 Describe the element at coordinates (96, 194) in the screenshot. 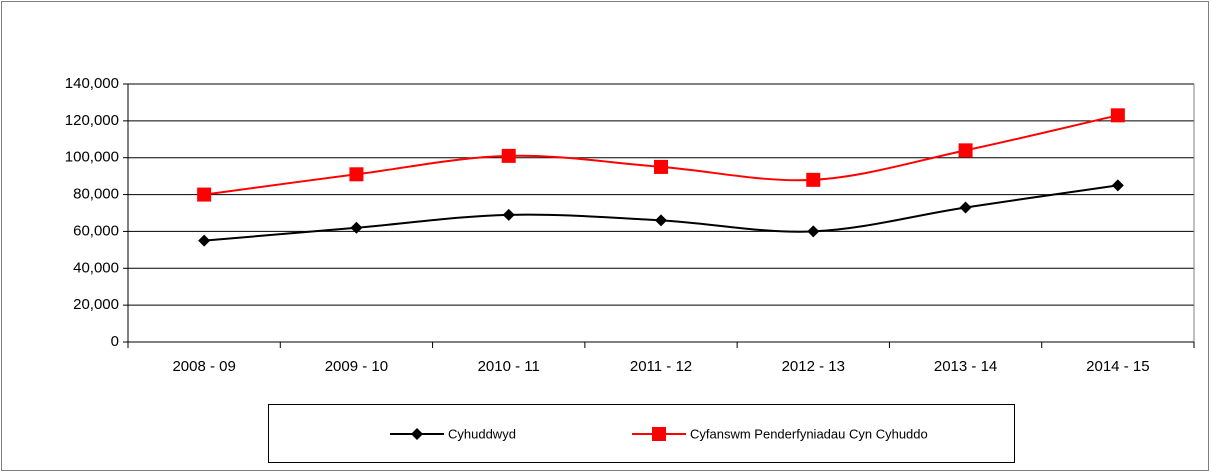

I see `y-tick-label: 80,000` at that location.